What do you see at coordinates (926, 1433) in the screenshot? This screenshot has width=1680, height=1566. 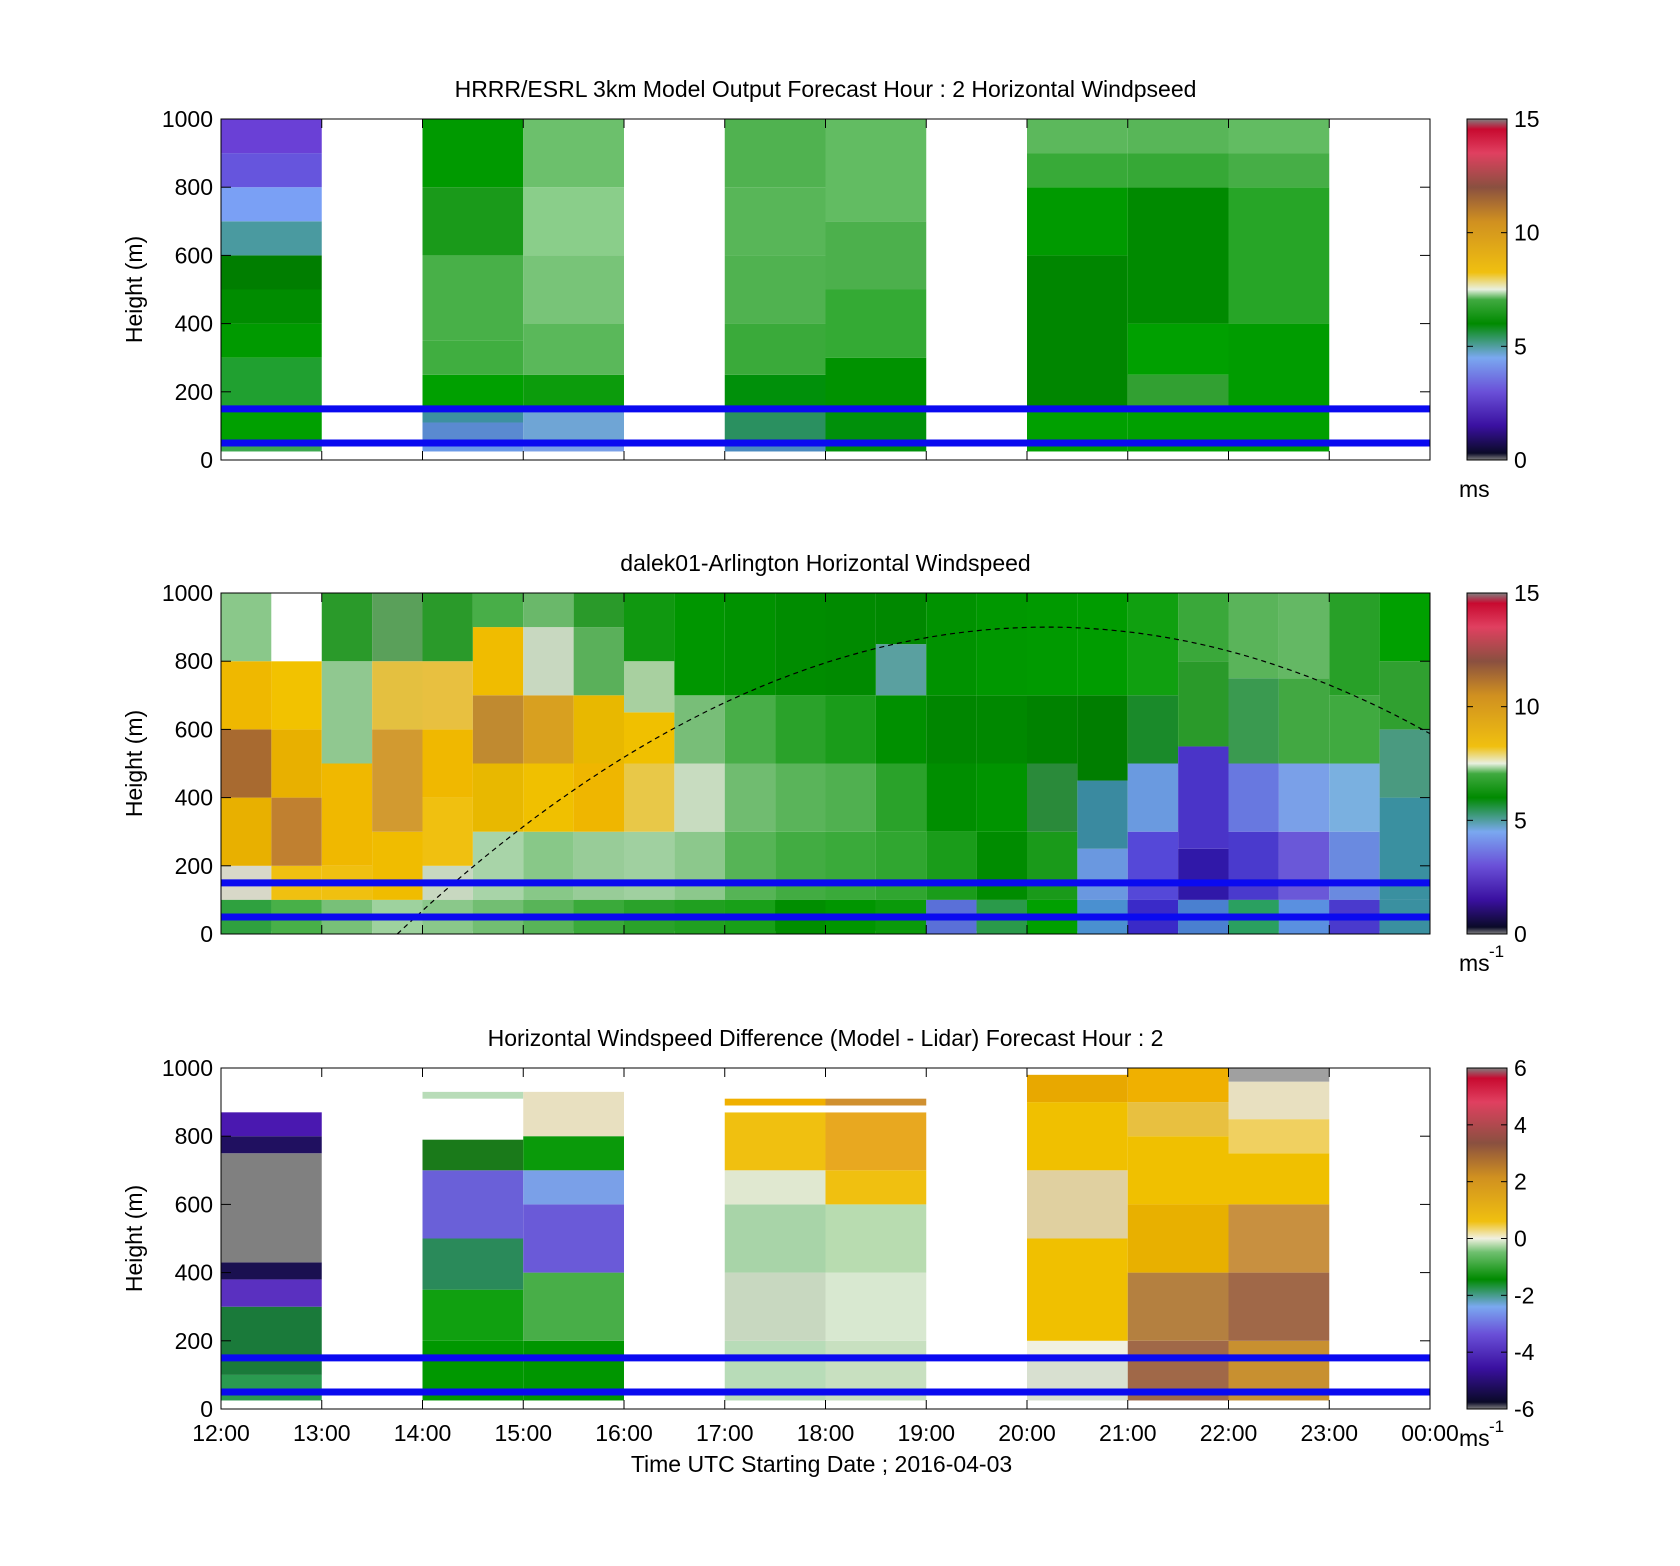 I see `x-tick-label: 19:00` at bounding box center [926, 1433].